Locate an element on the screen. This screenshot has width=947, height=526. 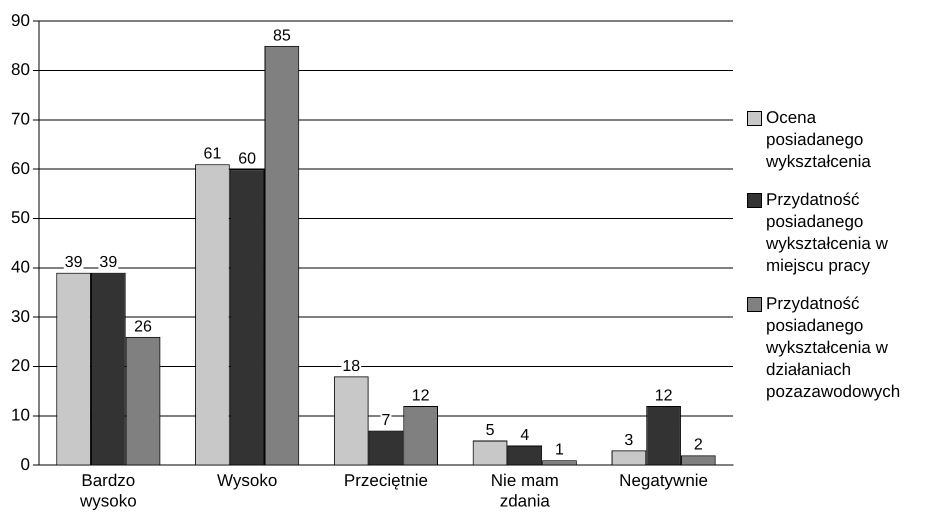
data-label: 3 is located at coordinates (629, 440).